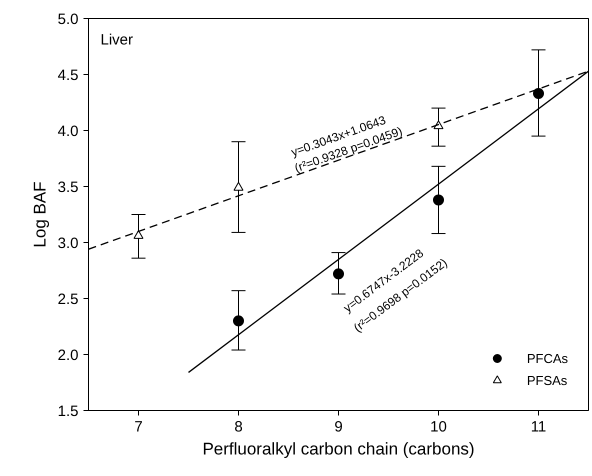 The height and width of the screenshot is (476, 592). I want to click on y-tick-label: 5.0, so click(68, 19).